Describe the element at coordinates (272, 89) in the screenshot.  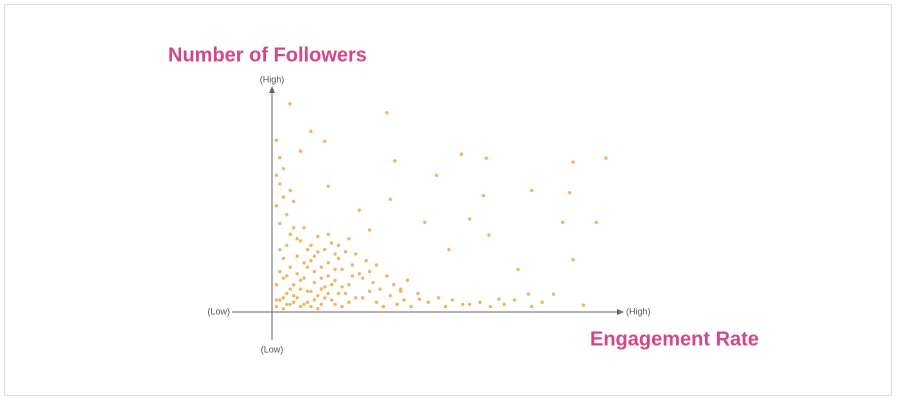
I see `y-arrow` at that location.